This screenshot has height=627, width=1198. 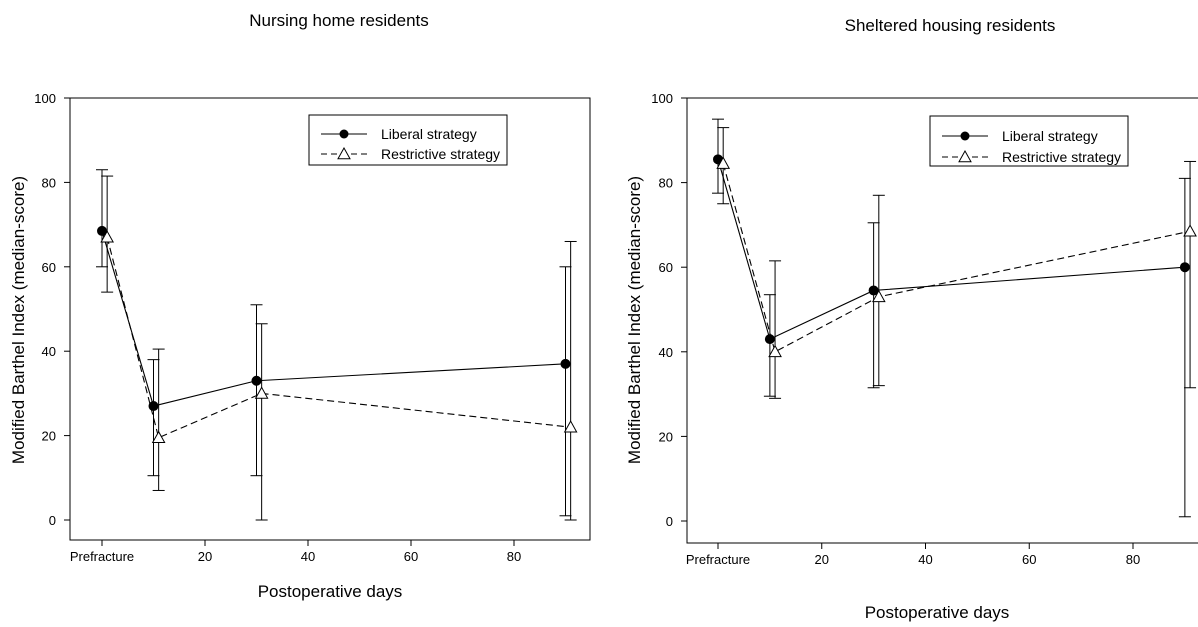 What do you see at coordinates (339, 20) in the screenshot?
I see `chart-title: Nursing home residents` at bounding box center [339, 20].